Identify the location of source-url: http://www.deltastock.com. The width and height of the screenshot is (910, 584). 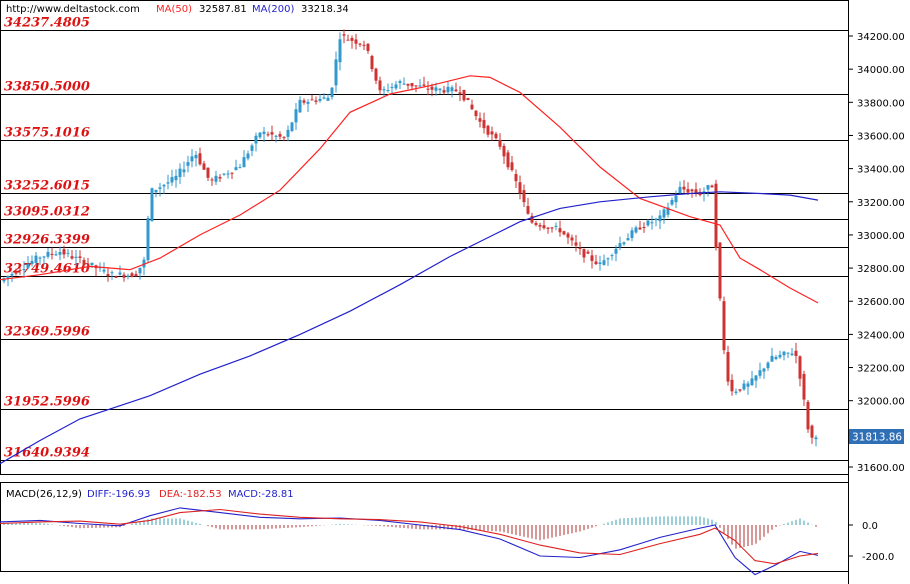
(73, 9).